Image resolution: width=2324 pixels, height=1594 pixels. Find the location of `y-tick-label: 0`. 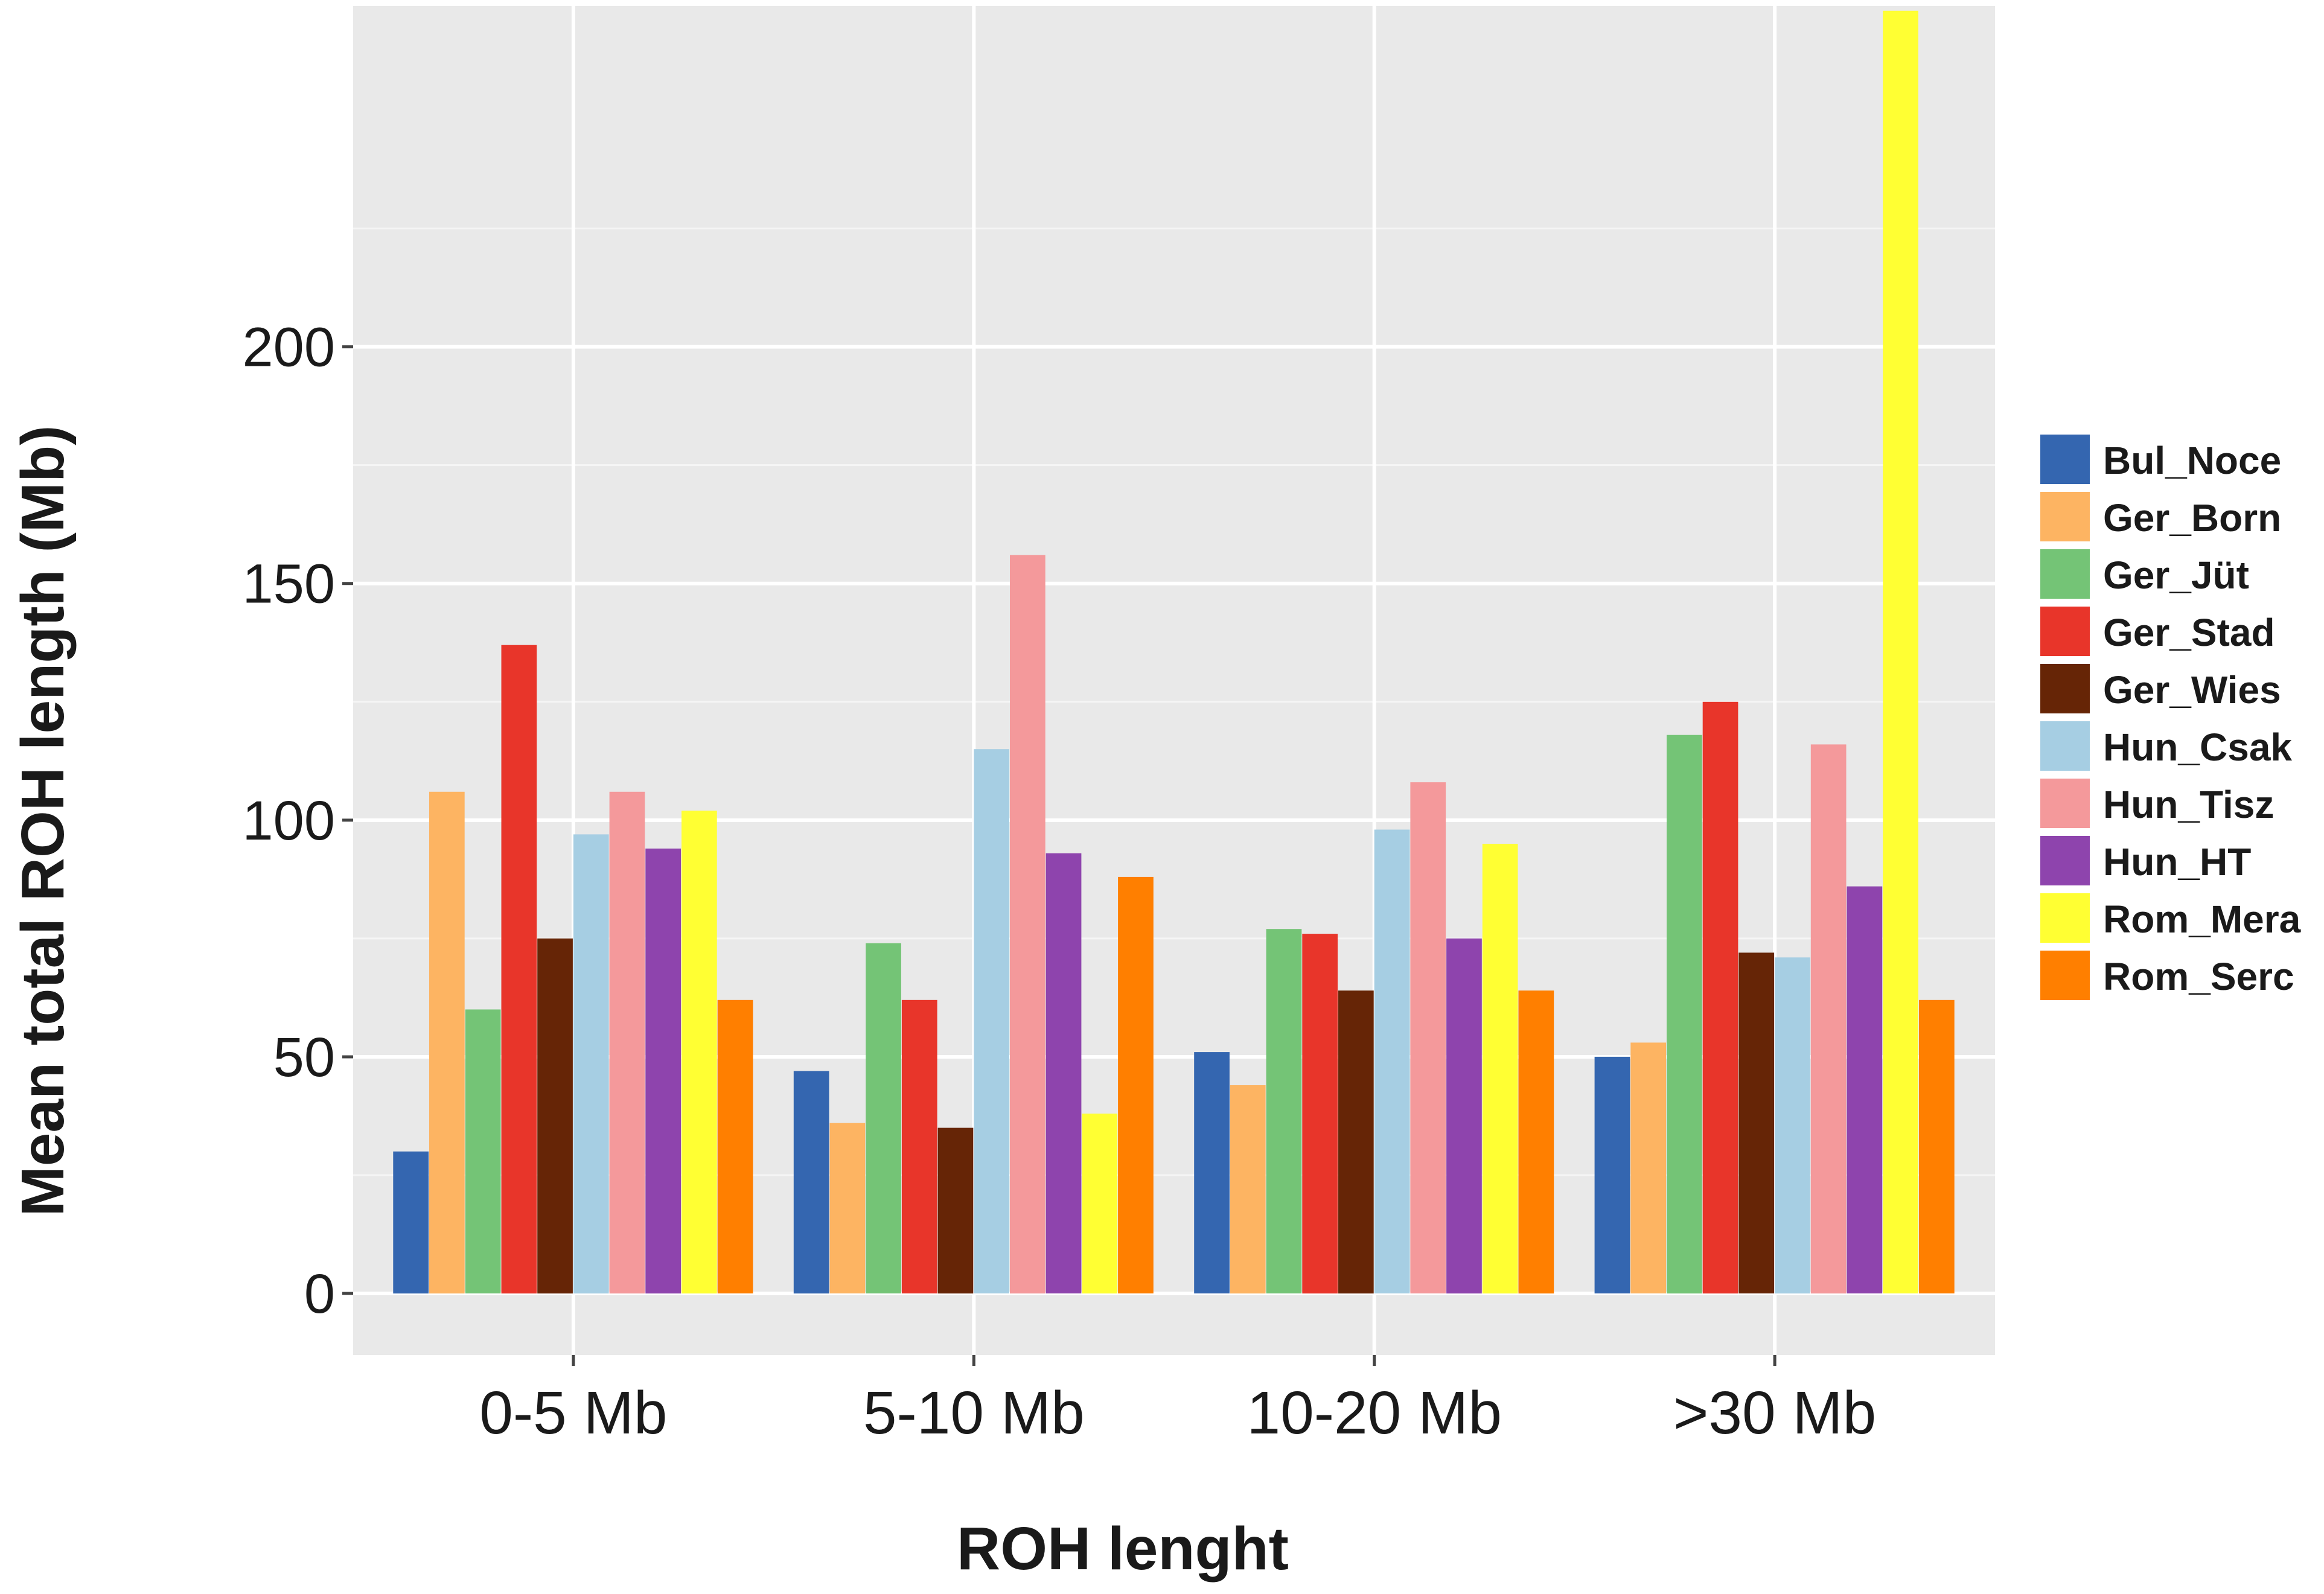

y-tick-label: 0 is located at coordinates (319, 1294).